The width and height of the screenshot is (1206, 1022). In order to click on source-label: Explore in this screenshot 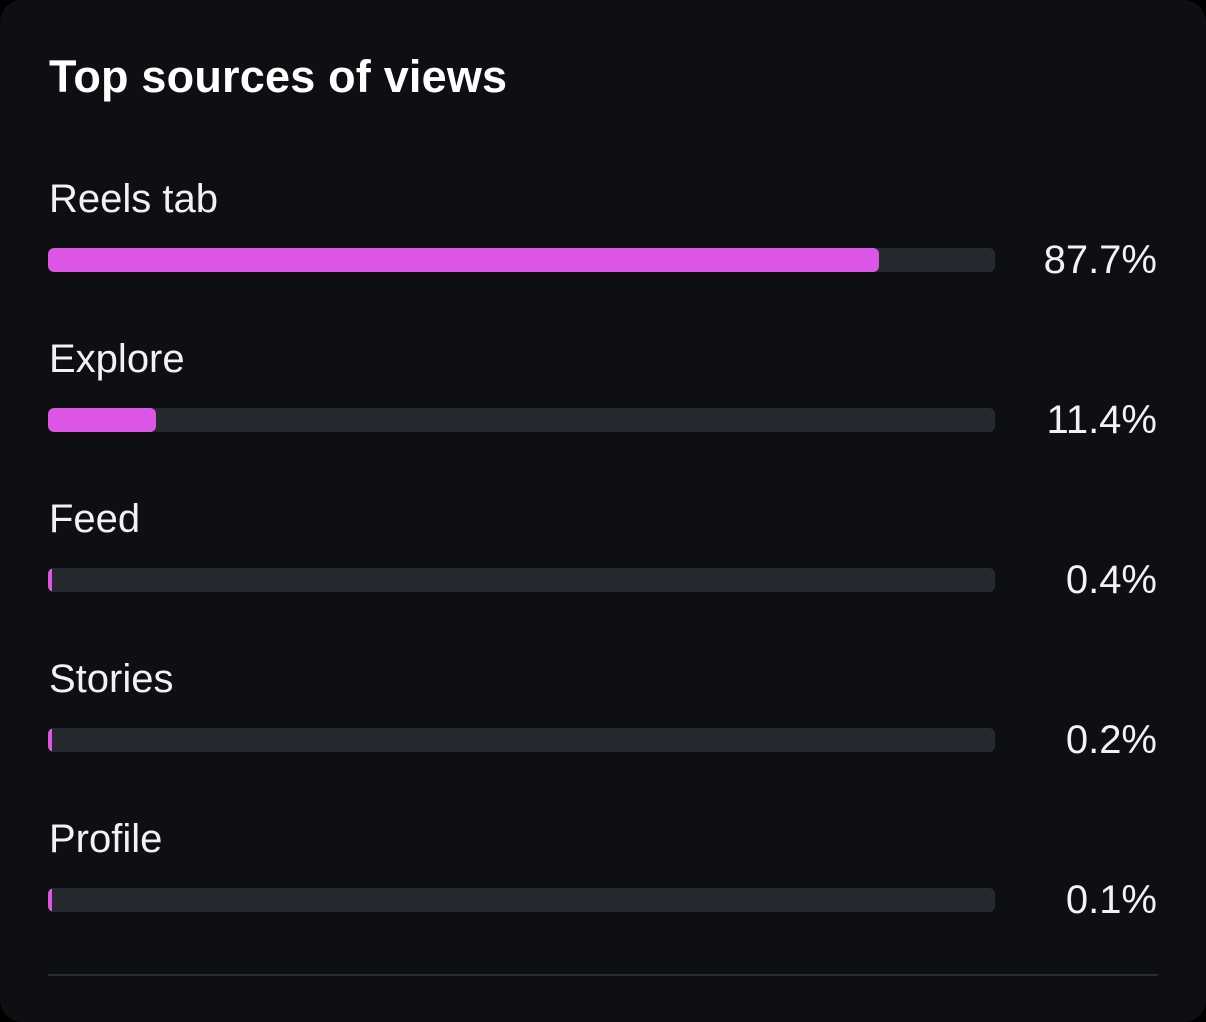, I will do `click(117, 359)`.